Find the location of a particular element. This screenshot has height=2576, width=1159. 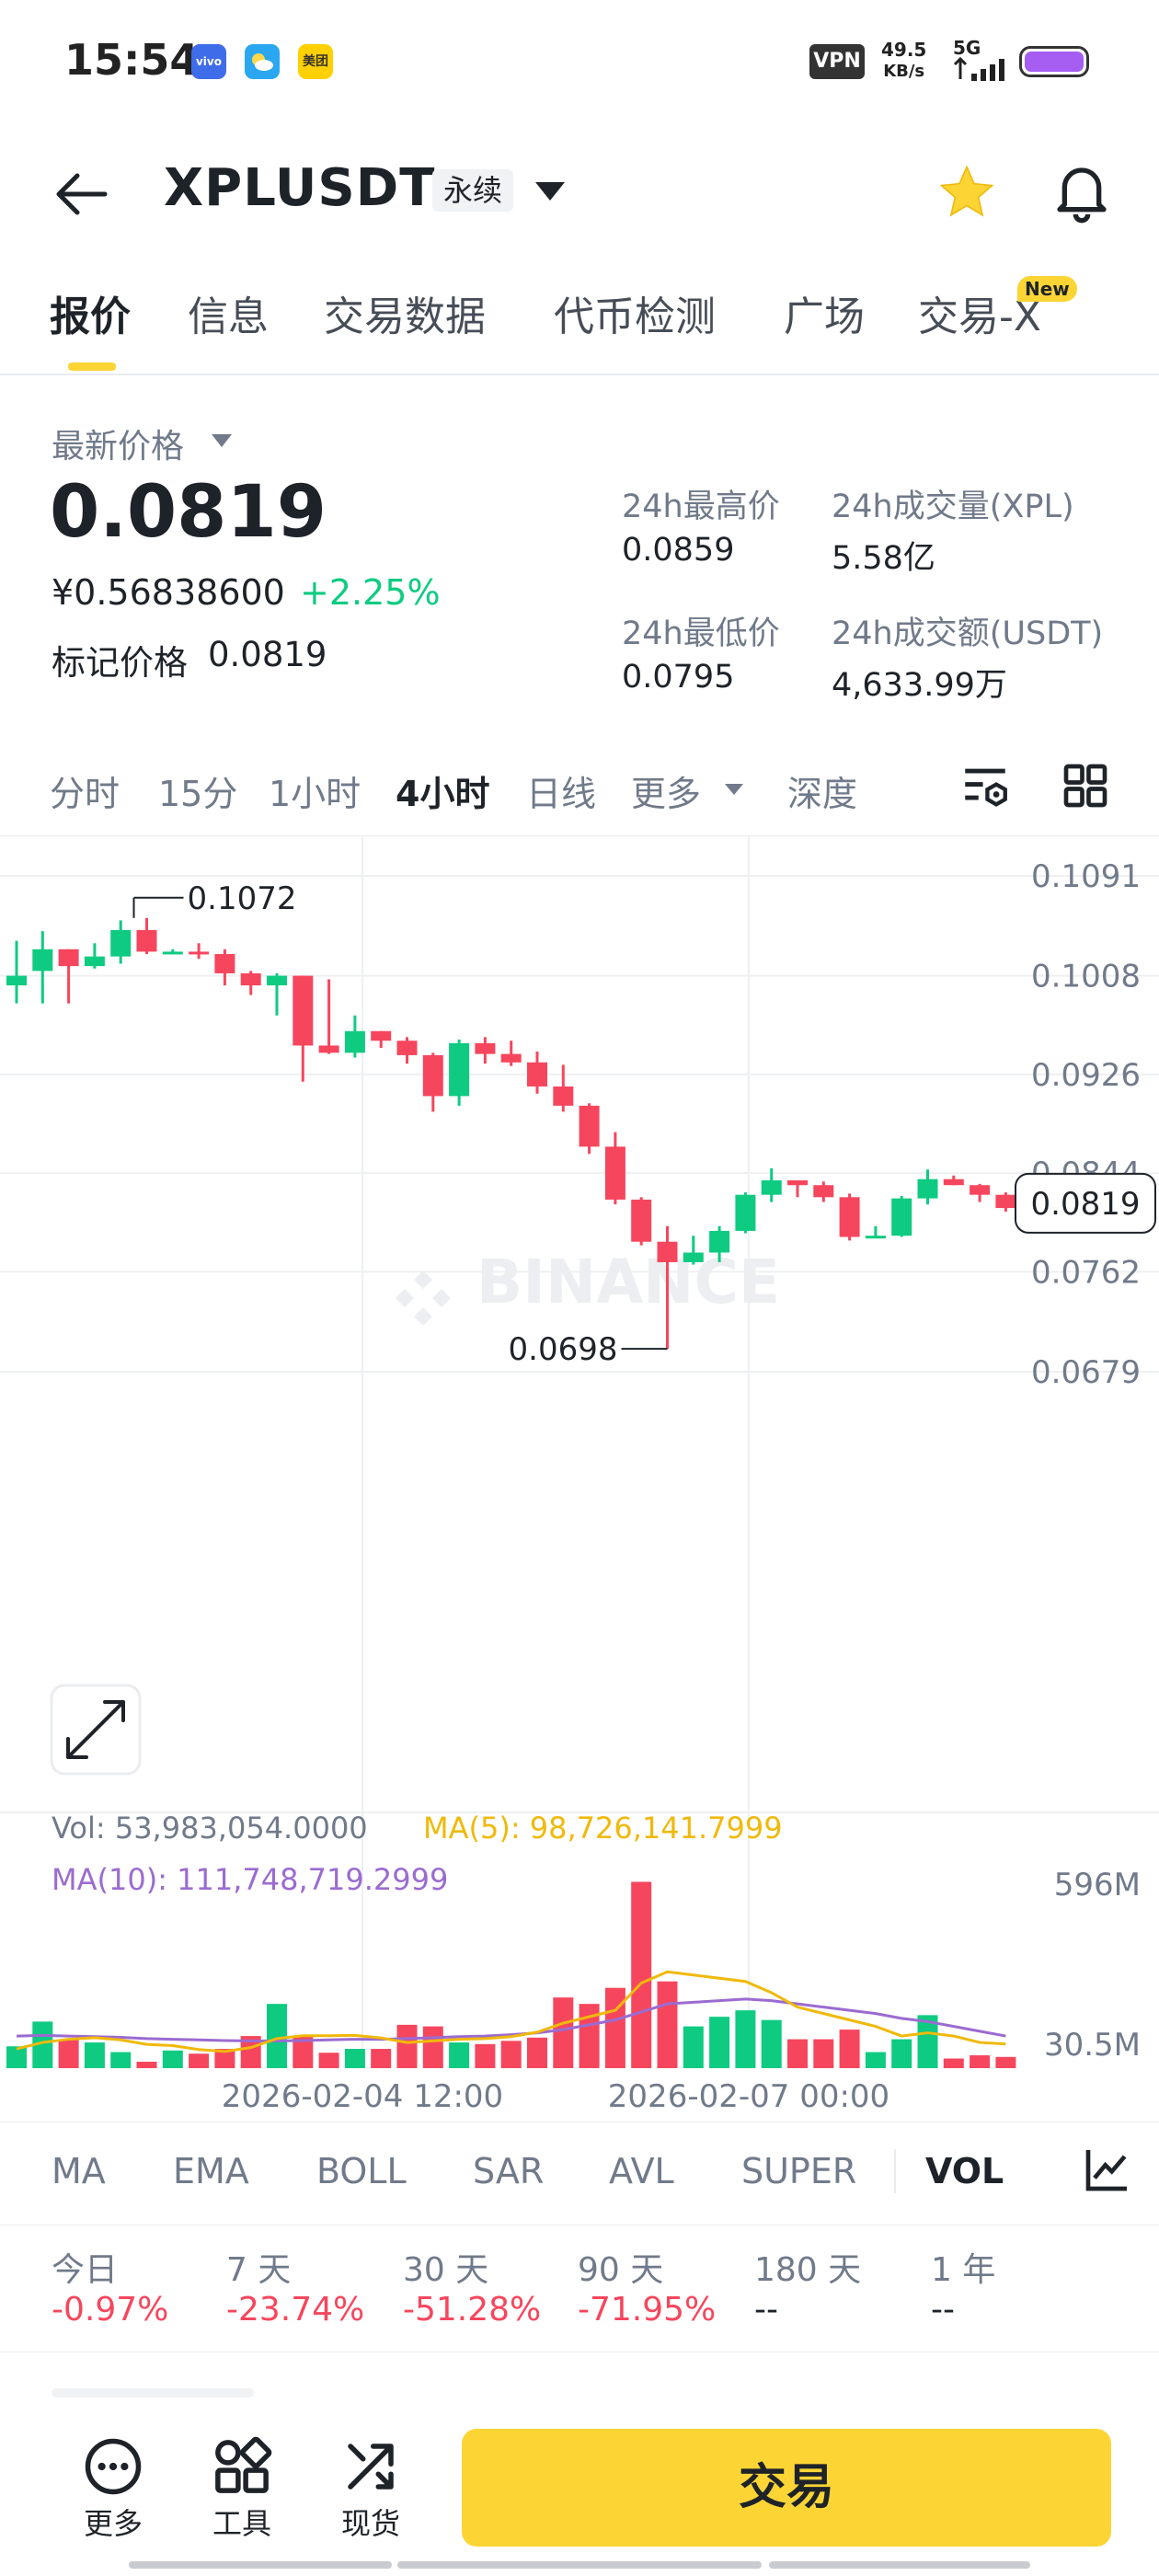

symbol-title: XPLUSDT is located at coordinates (300, 188).